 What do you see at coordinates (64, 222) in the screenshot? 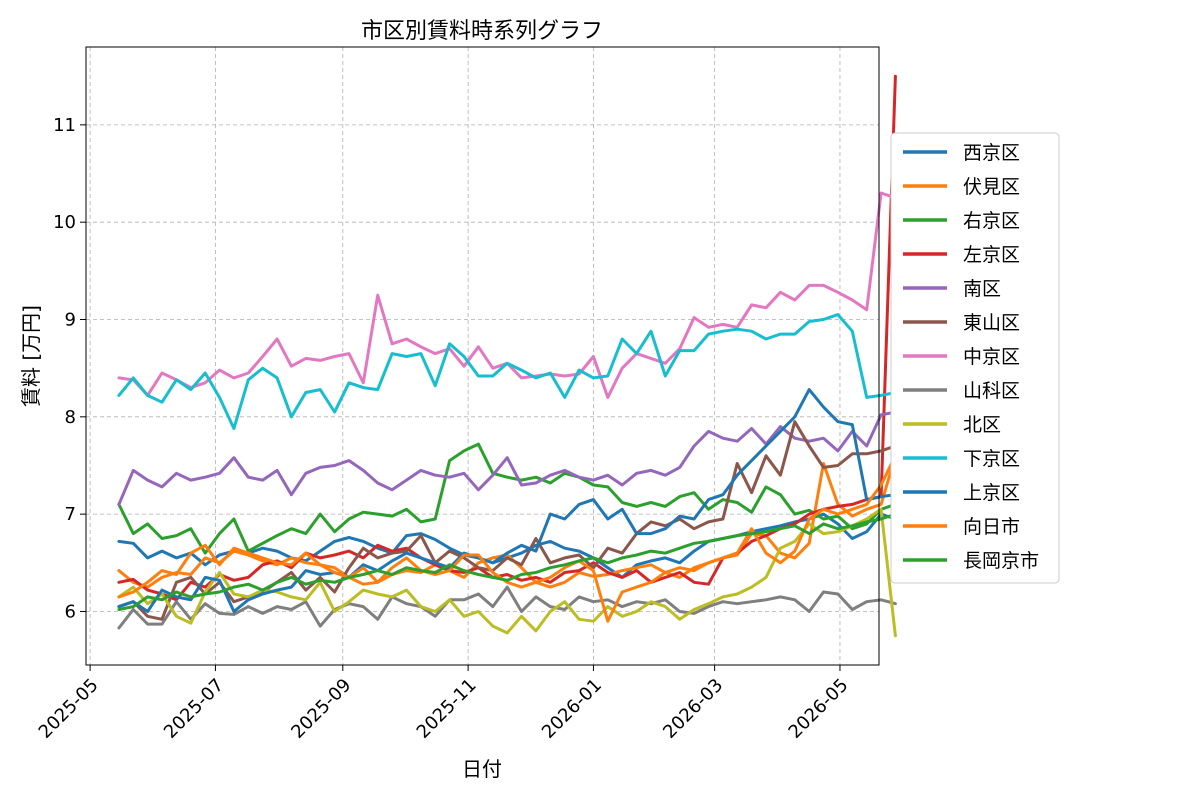
I see `y-tick-label: 10` at bounding box center [64, 222].